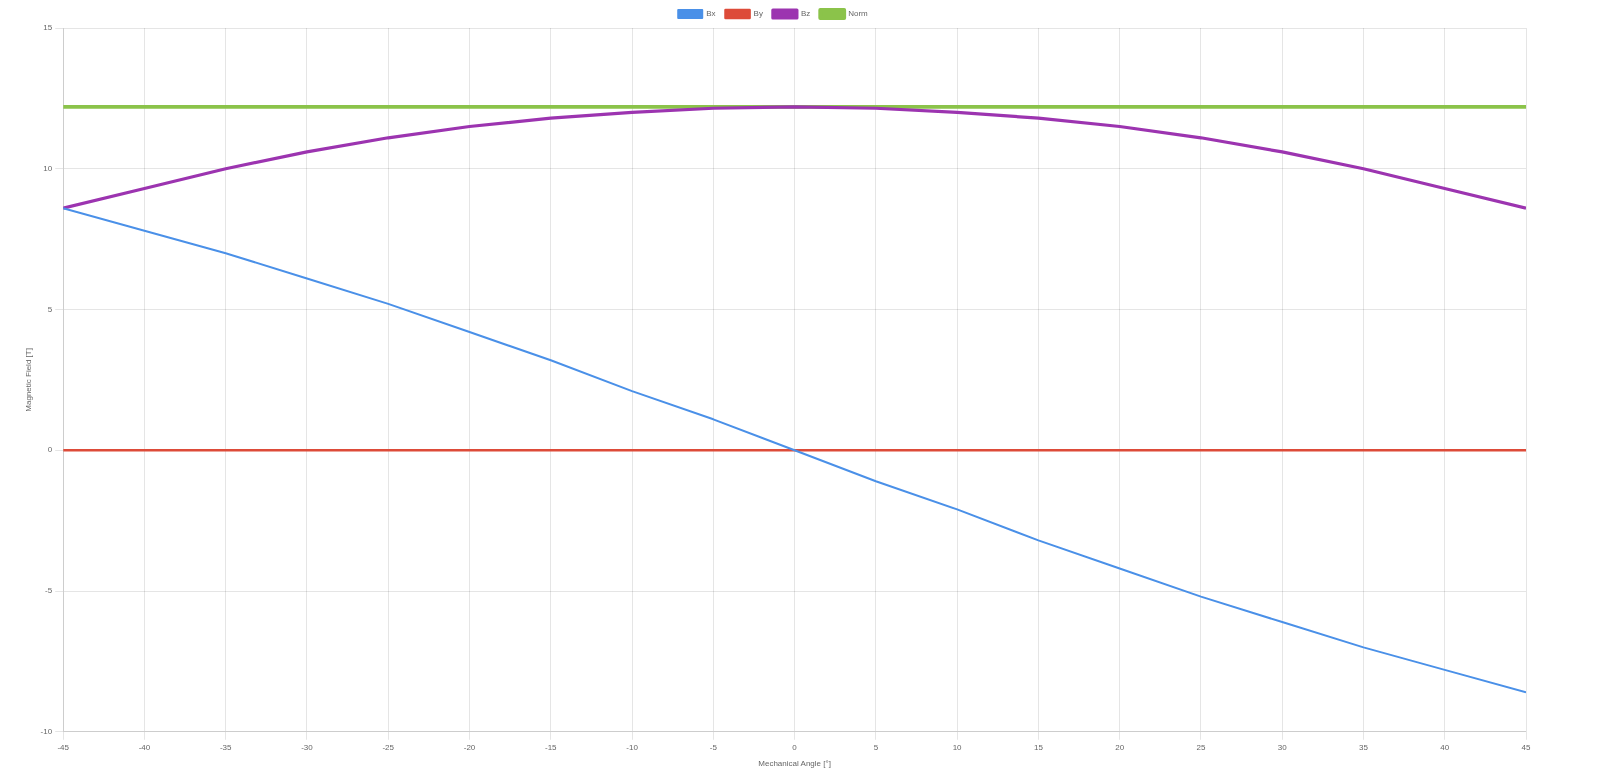 The width and height of the screenshot is (1606, 783). I want to click on y-axis-title: Magnetic Field [T], so click(28, 380).